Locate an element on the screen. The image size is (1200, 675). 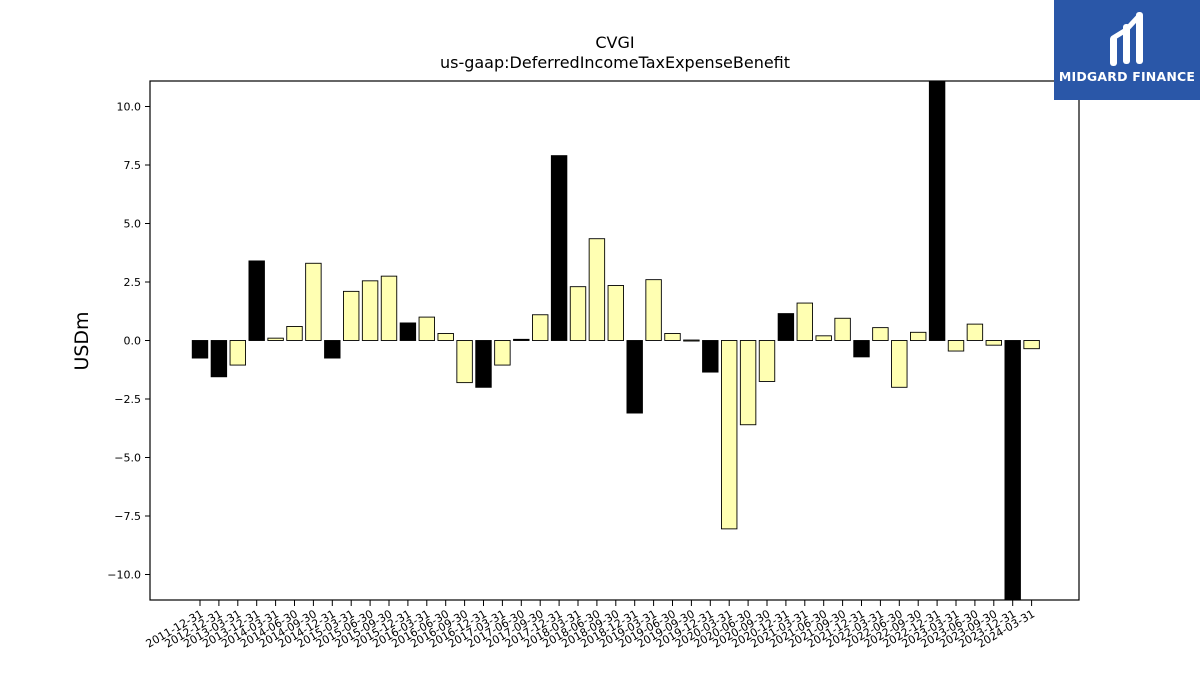
midgard-m-logo-icon is located at coordinates (1126, 39).